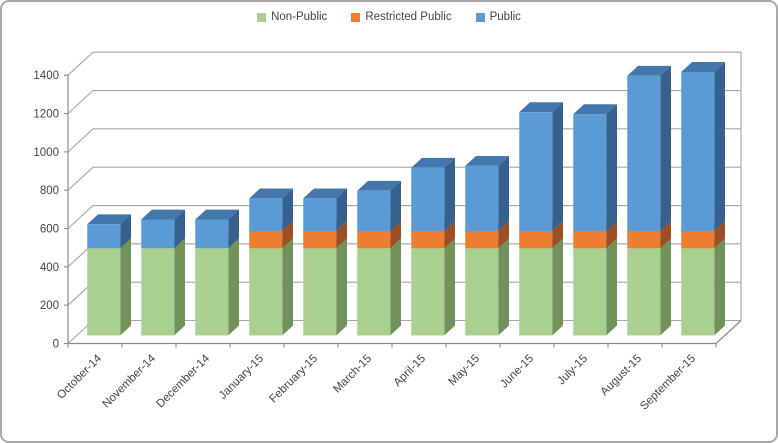  What do you see at coordinates (80, 377) in the screenshot?
I see `x-axis-label: October-14` at bounding box center [80, 377].